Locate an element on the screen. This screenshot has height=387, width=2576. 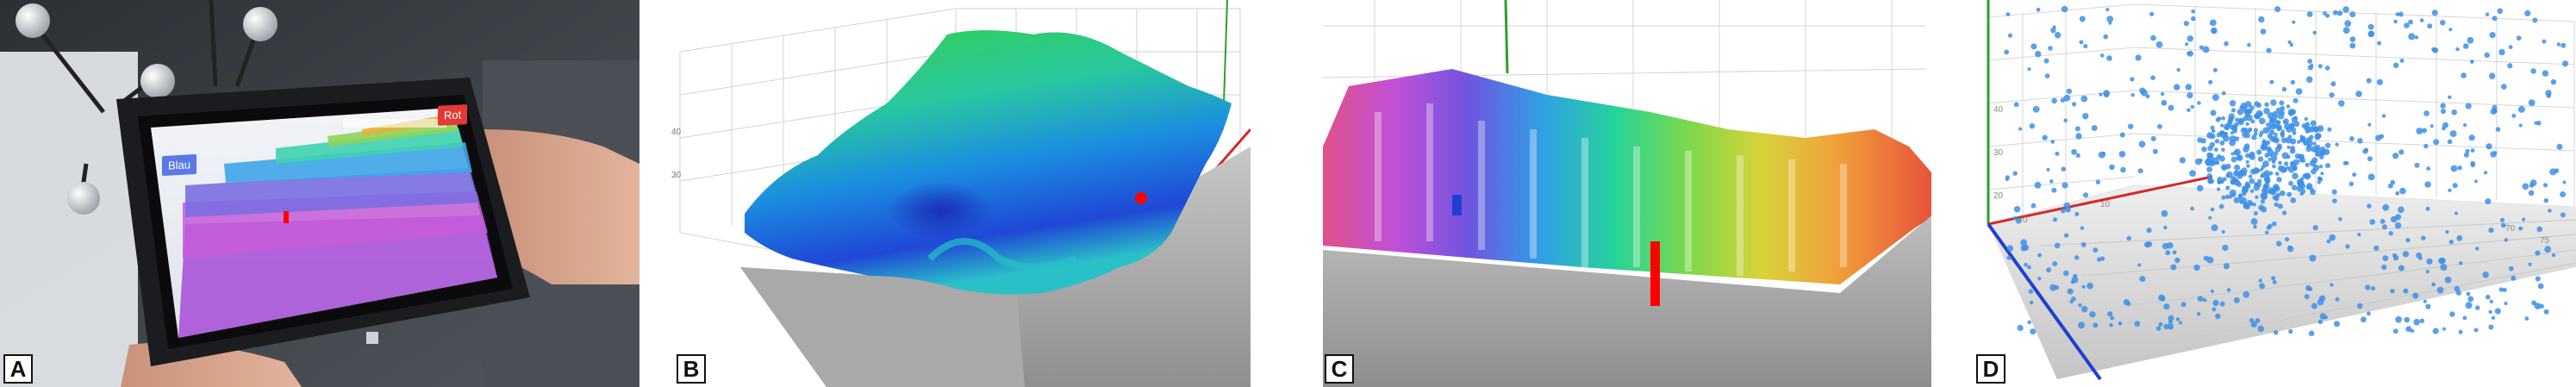
tracking-marker-ball is located at coordinates (260, 24).